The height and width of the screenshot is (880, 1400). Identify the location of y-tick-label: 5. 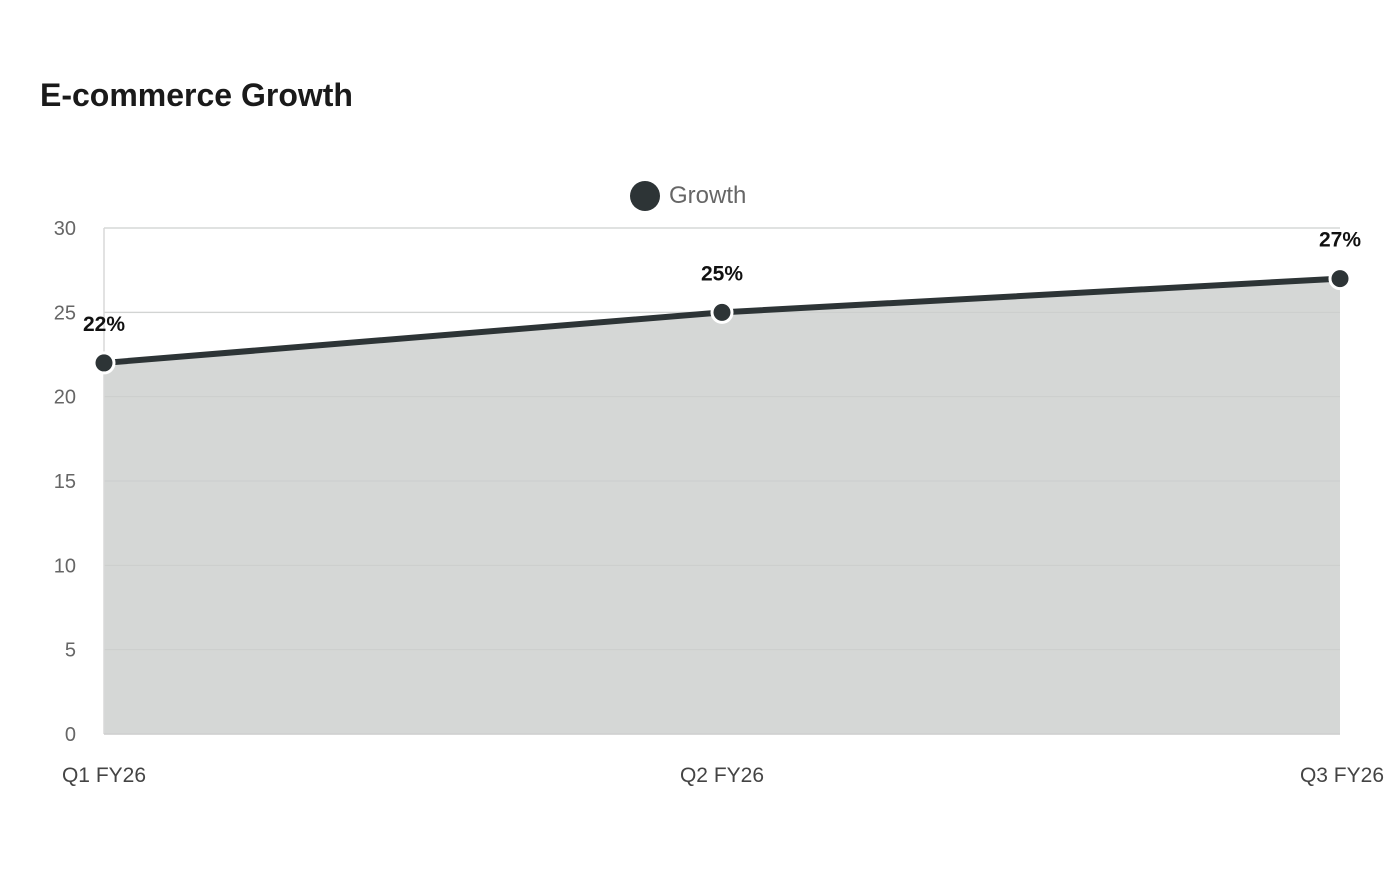
(70, 651).